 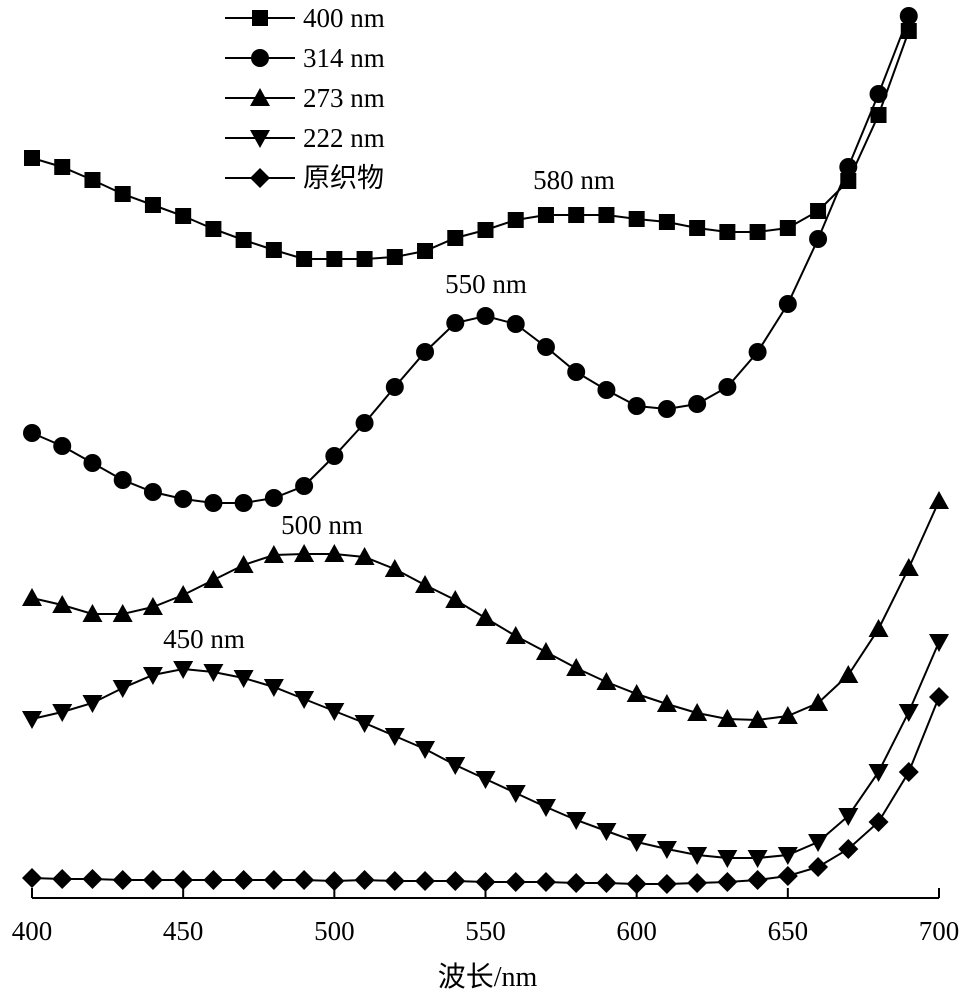 What do you see at coordinates (486, 284) in the screenshot?
I see `peak-annotation-550: 550 nm` at bounding box center [486, 284].